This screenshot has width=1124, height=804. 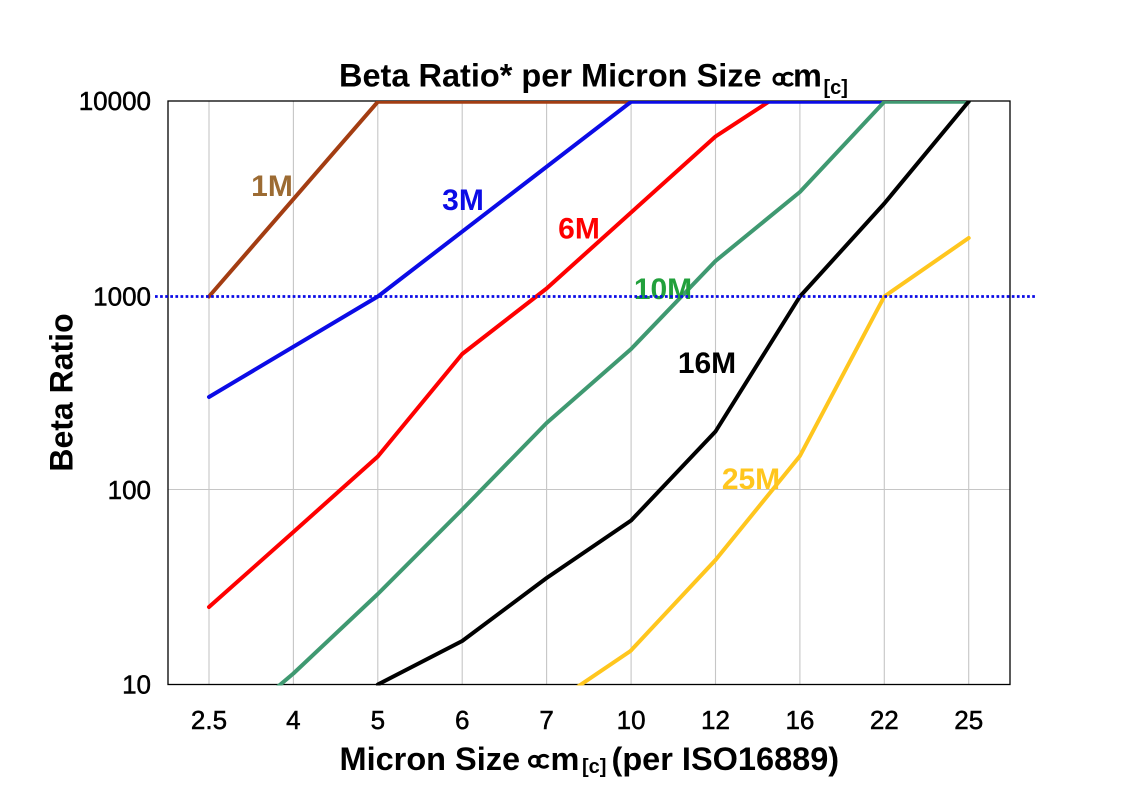 I want to click on svg-text: 2.5, so click(x=209, y=720).